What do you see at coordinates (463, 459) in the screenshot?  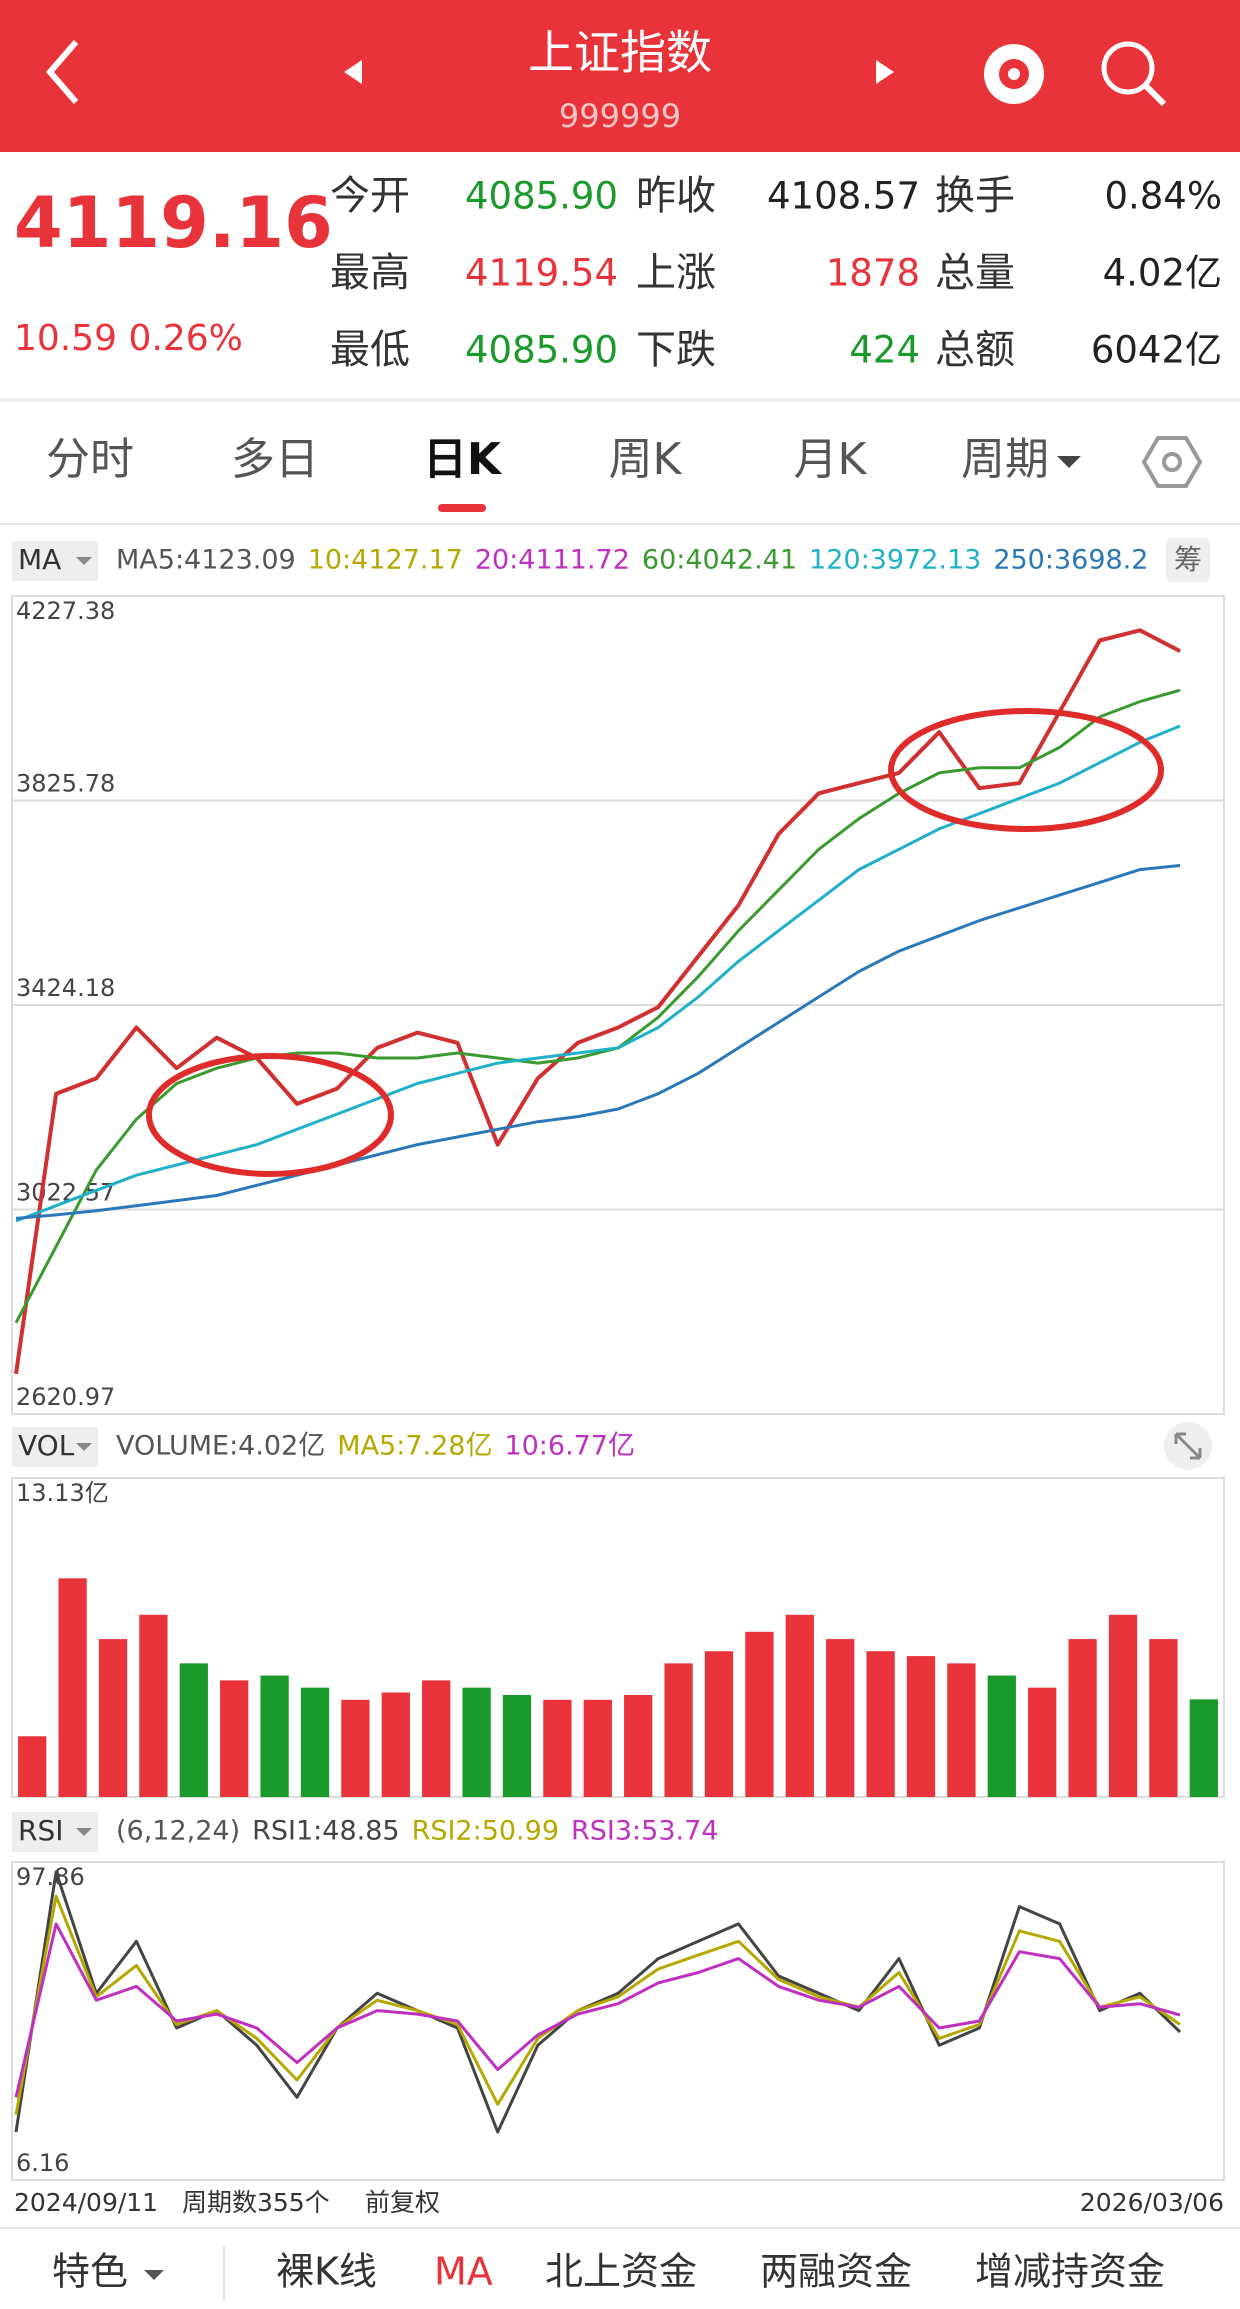 I see `tab: 日K` at bounding box center [463, 459].